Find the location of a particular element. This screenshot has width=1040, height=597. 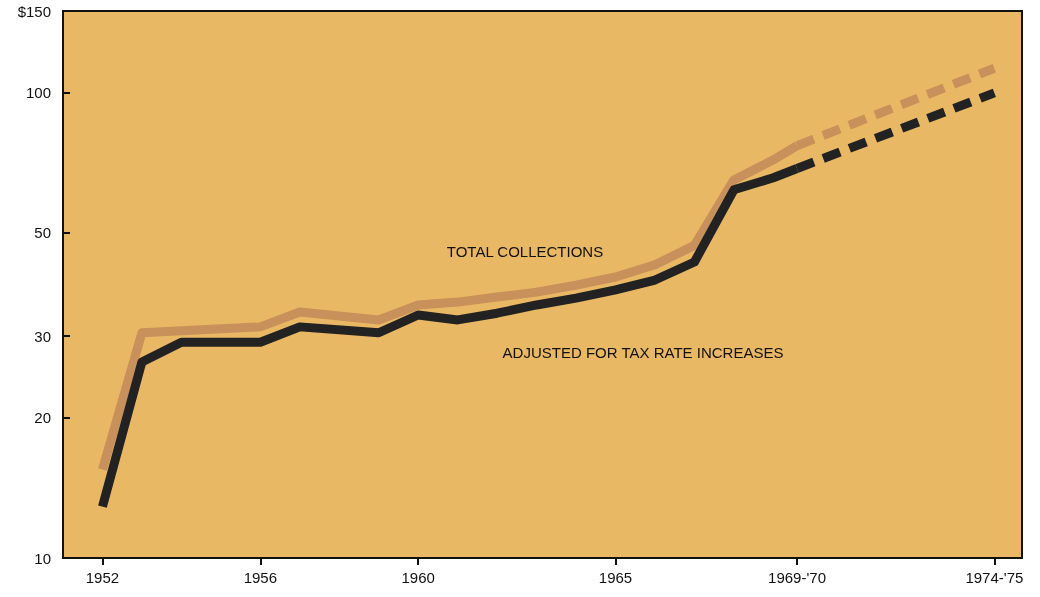

x-tick-label: 1969-'70 is located at coordinates (797, 577).